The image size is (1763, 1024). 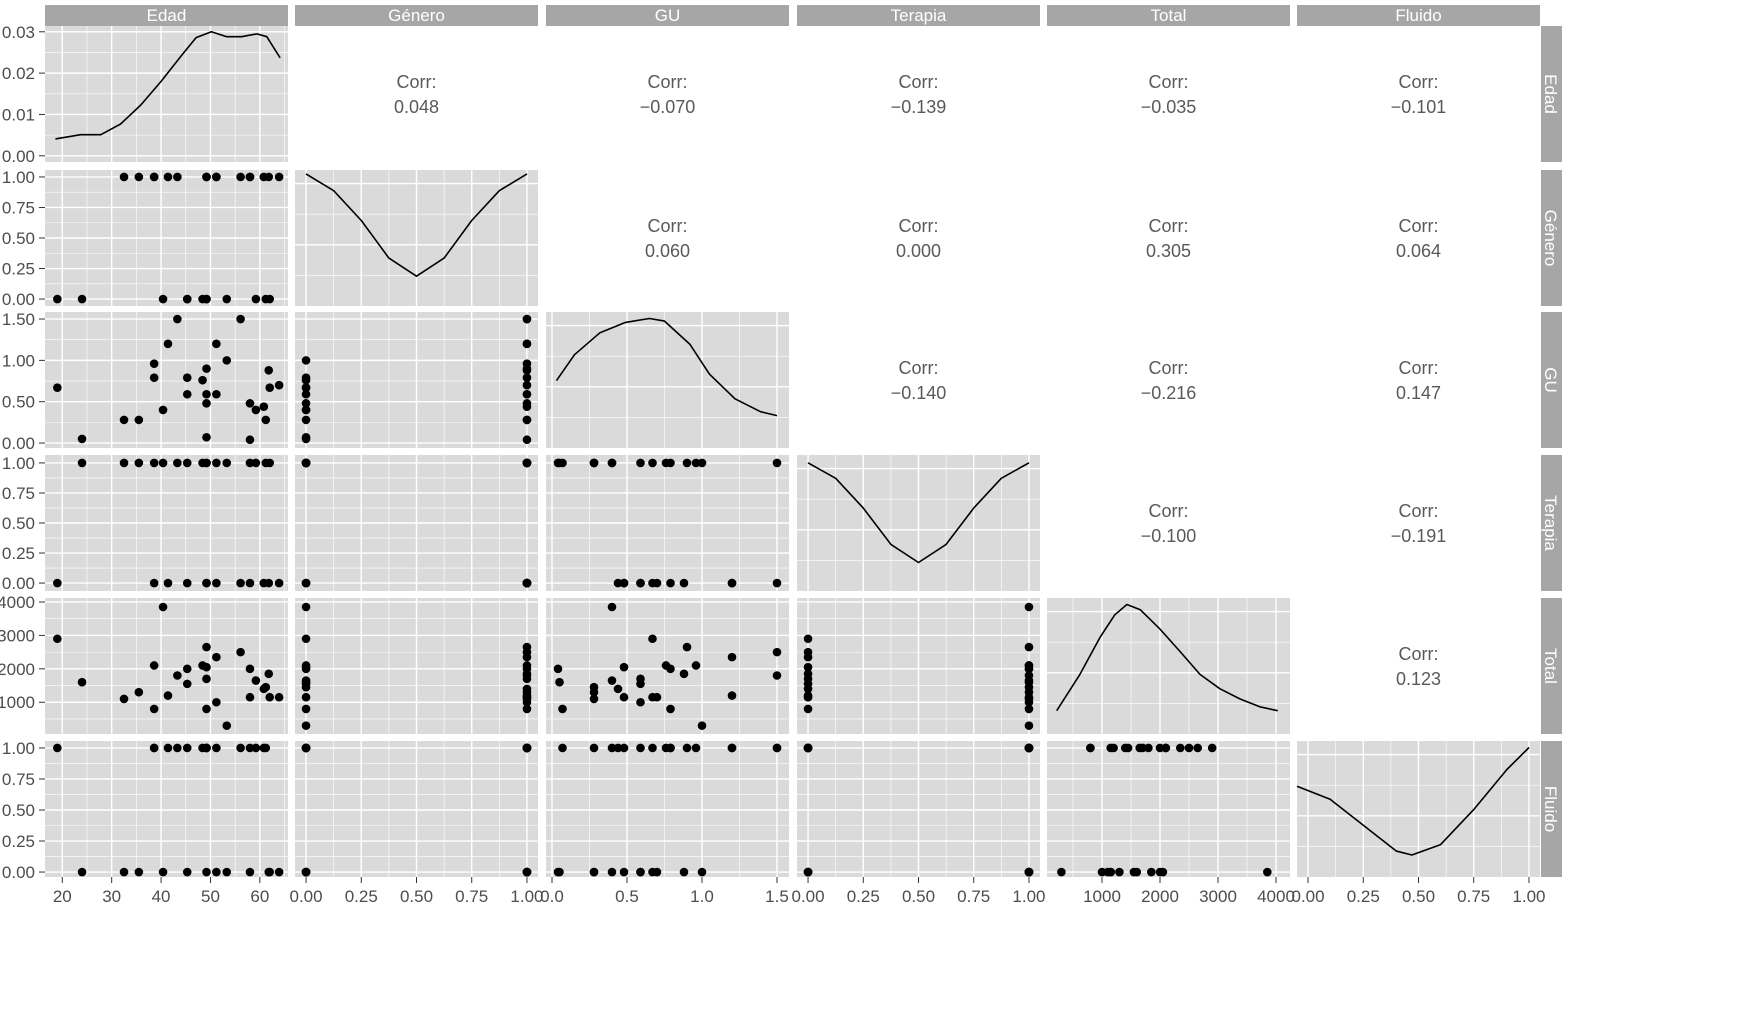 I want to click on y-tick-label: 1.50, so click(x=18, y=319).